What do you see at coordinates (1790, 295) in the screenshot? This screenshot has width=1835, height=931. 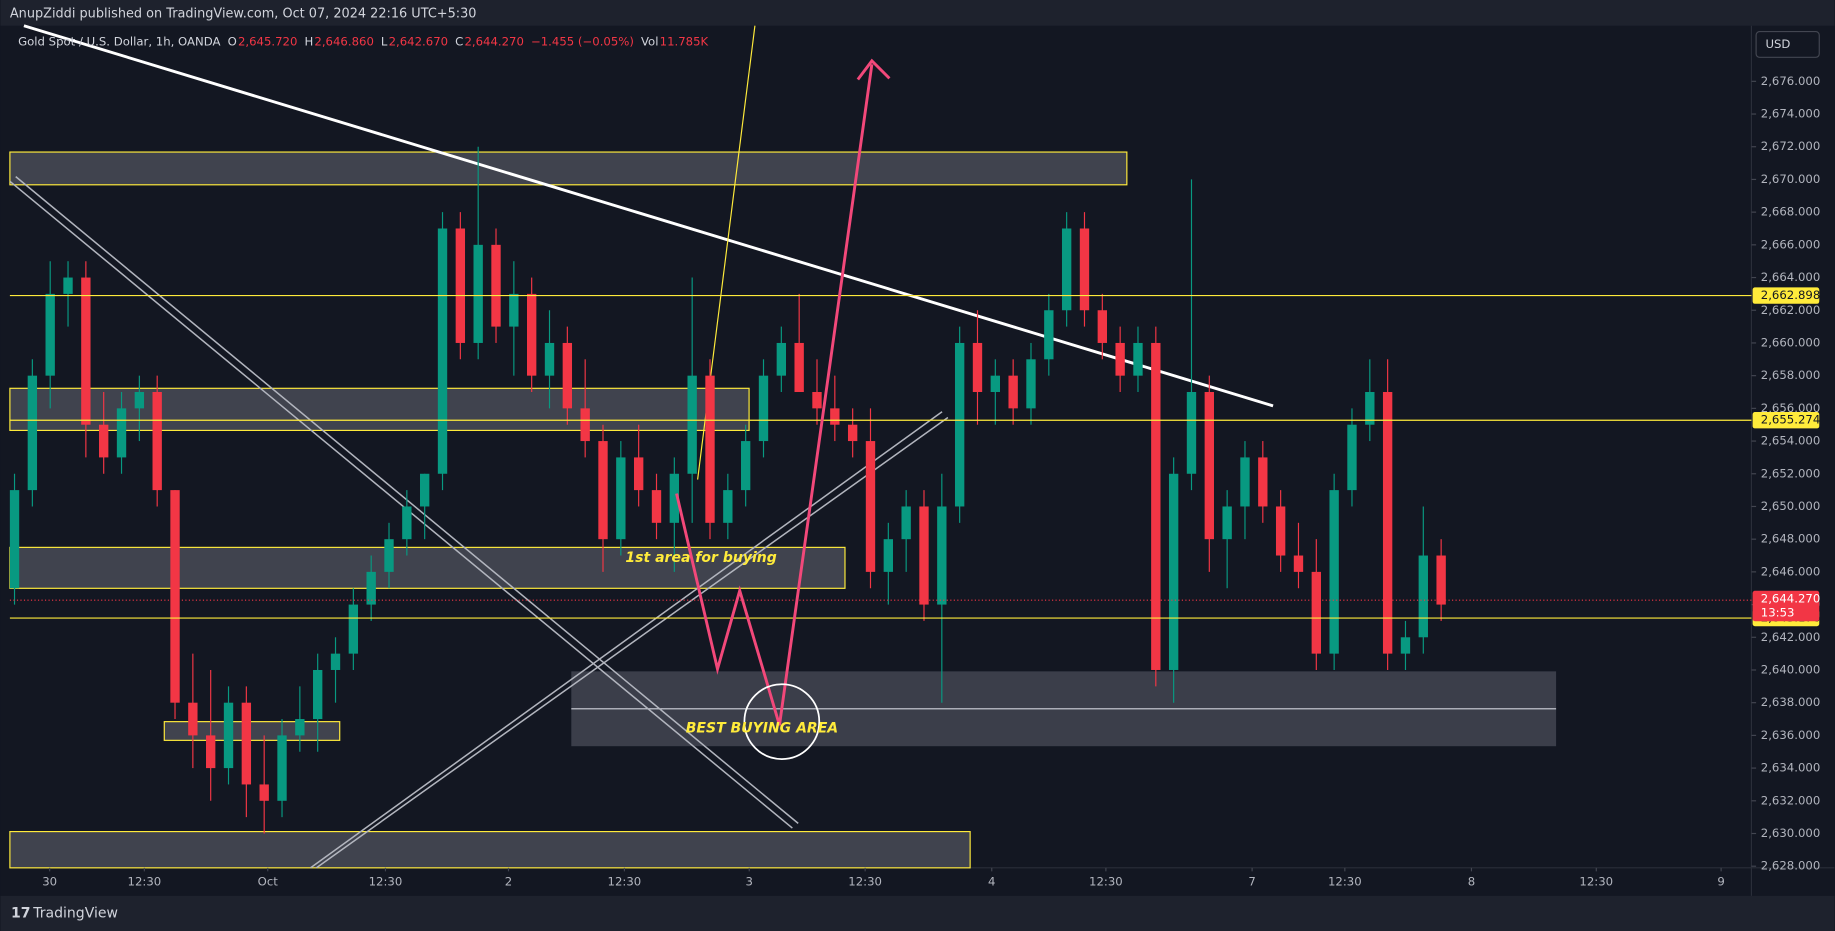 I see `price-label: 2,662.898` at bounding box center [1790, 295].